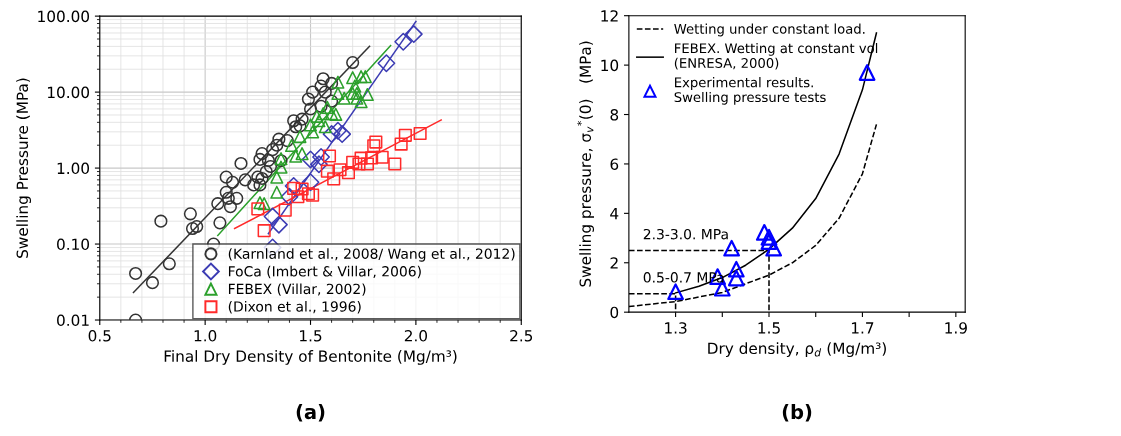 Image resolution: width=1121 pixels, height=436 pixels. I want to click on annotation: 2.3-3.0. MPa, so click(685, 234).